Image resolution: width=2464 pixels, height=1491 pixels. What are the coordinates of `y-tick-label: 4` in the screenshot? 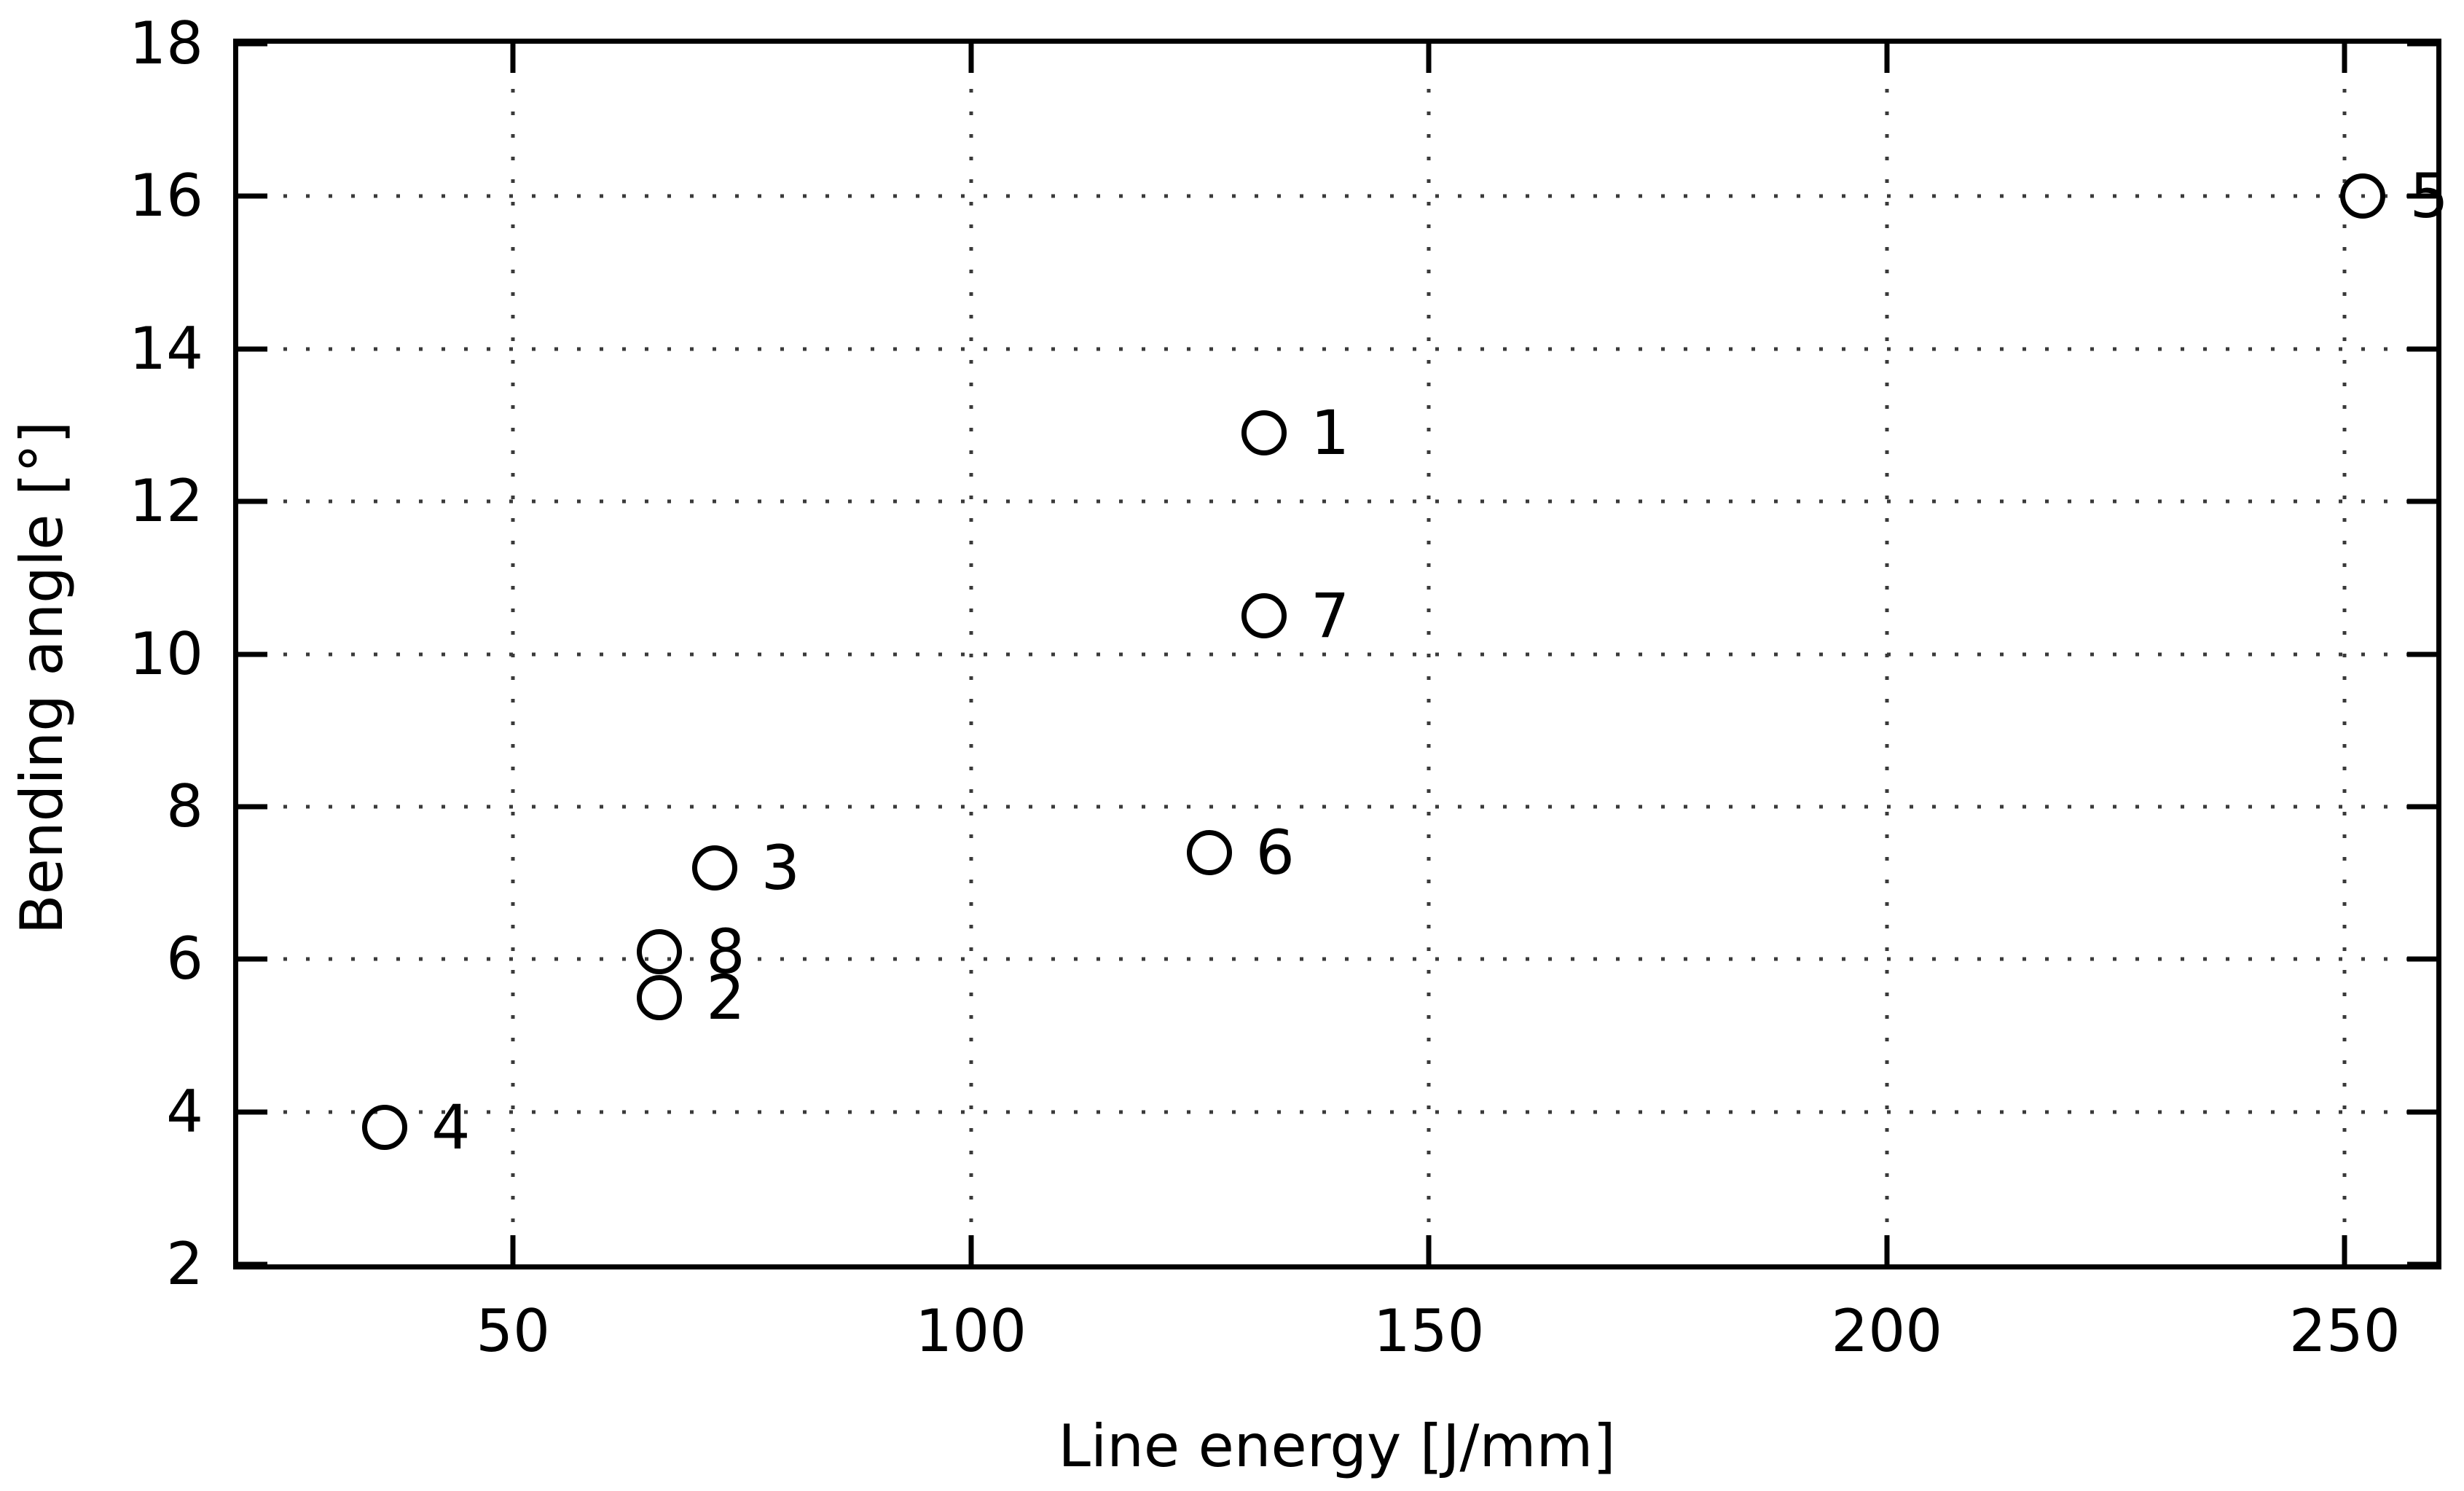 It's located at (185, 1111).